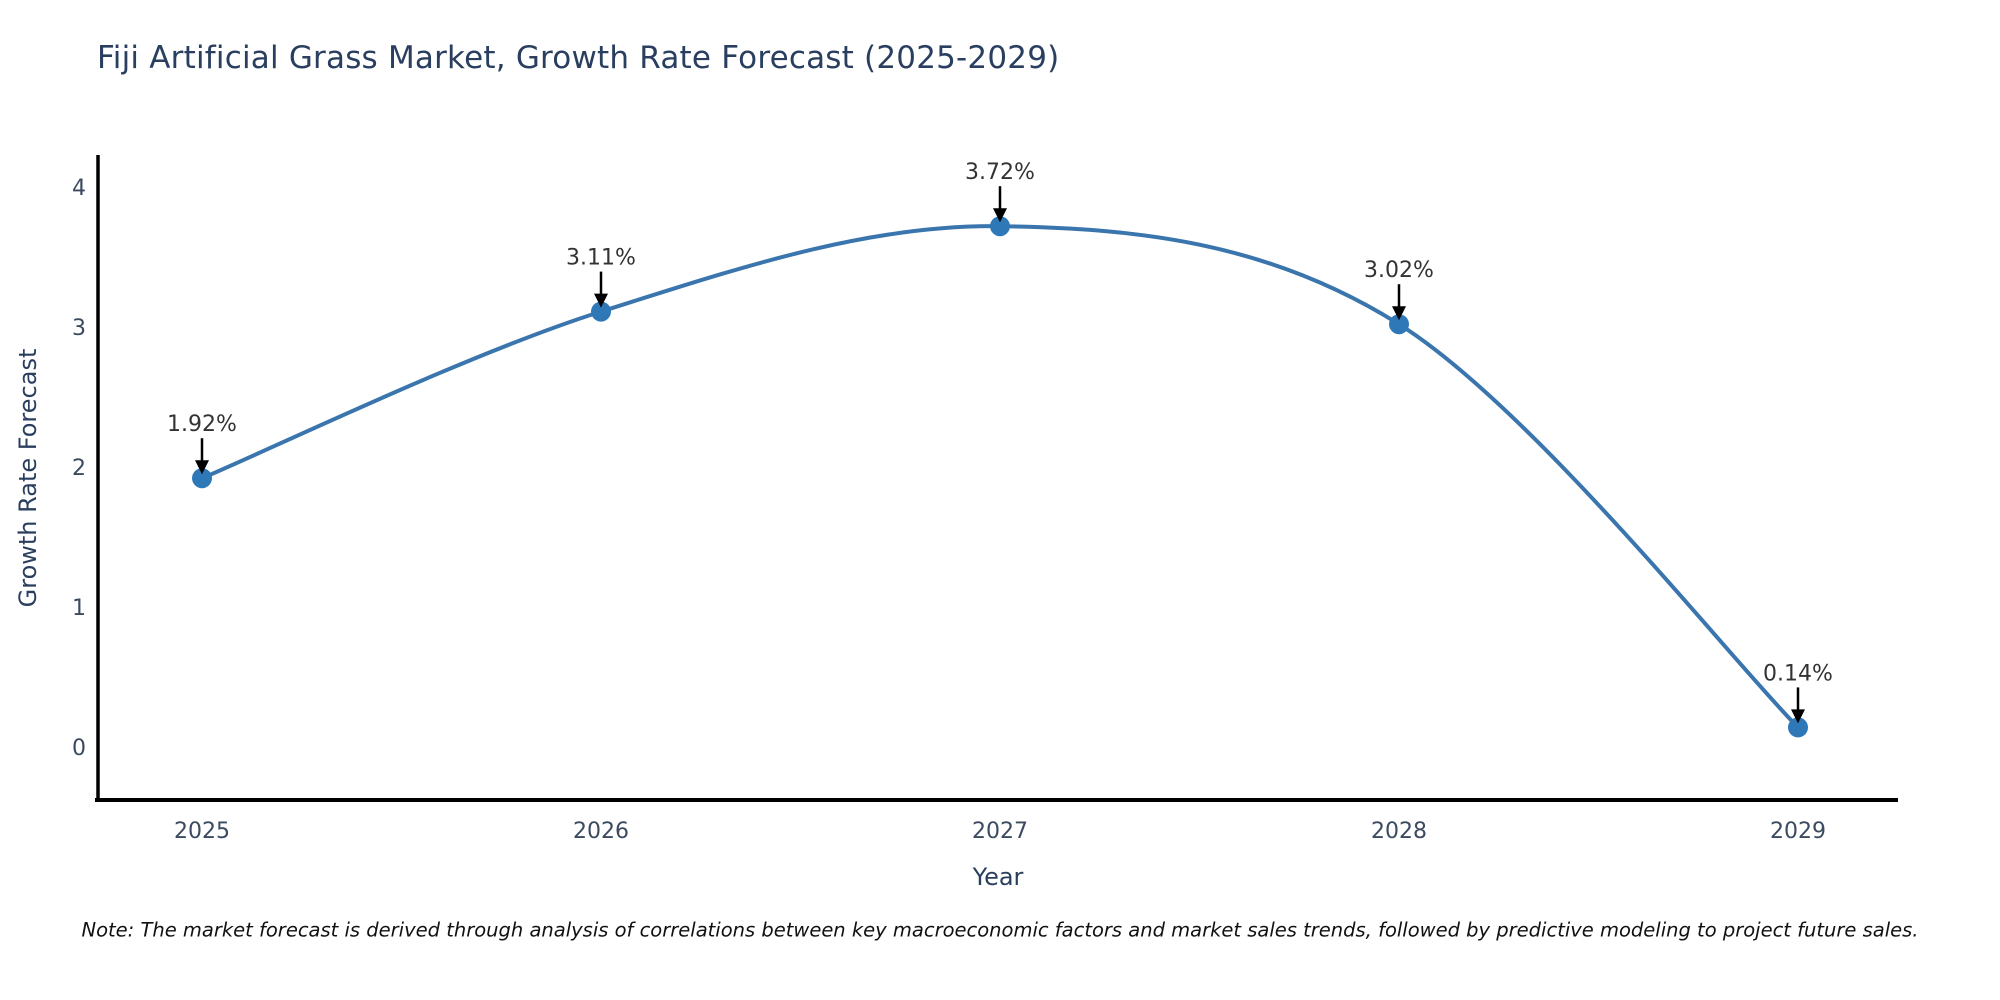 This screenshot has height=1000, width=2000. Describe the element at coordinates (601, 831) in the screenshot. I see `x-tick-label: 2026` at that location.